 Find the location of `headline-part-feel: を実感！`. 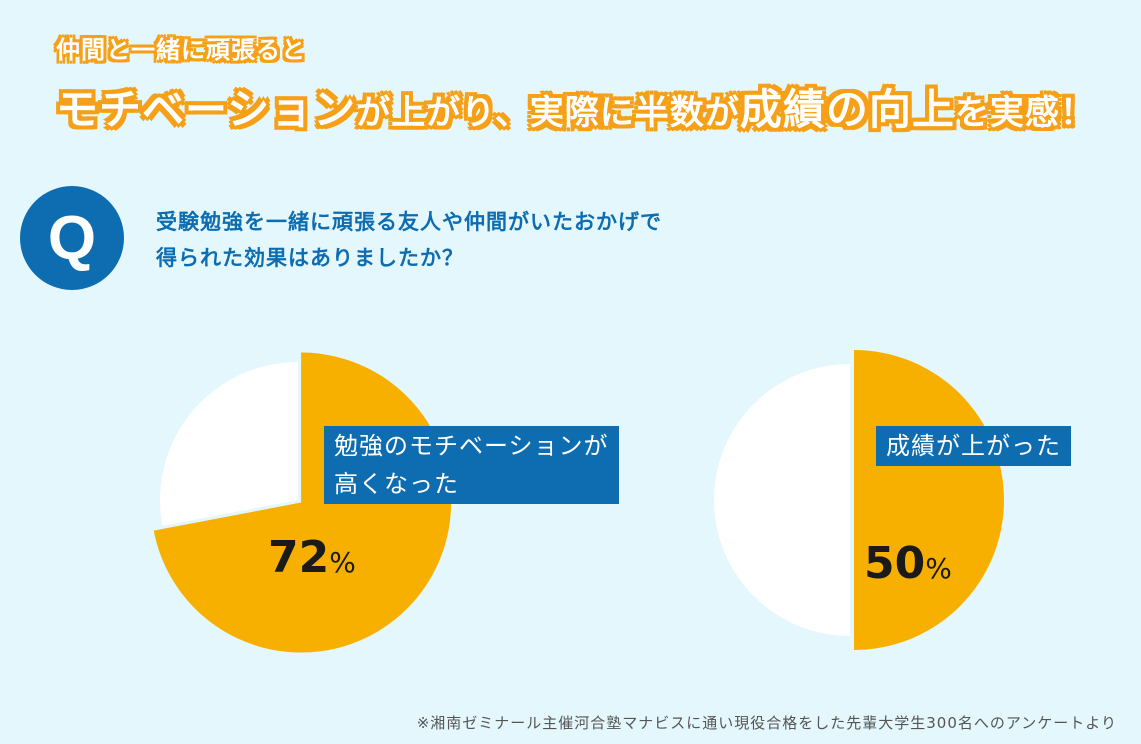

headline-part-feel: を実感！ is located at coordinates (1024, 113).